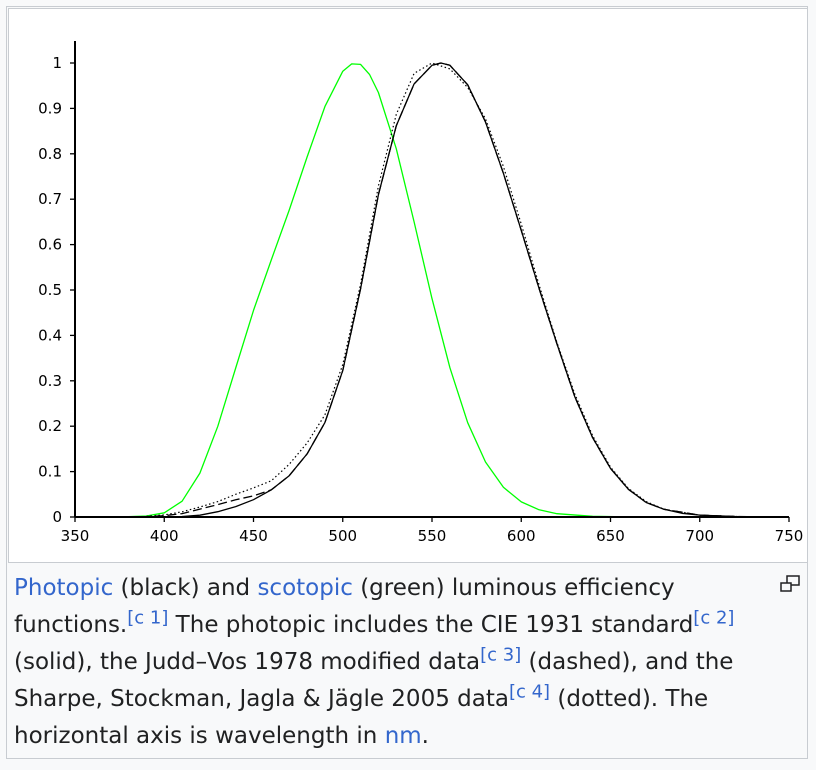  Describe the element at coordinates (501, 655) in the screenshot. I see `reference-c3-link: [c 3]` at that location.